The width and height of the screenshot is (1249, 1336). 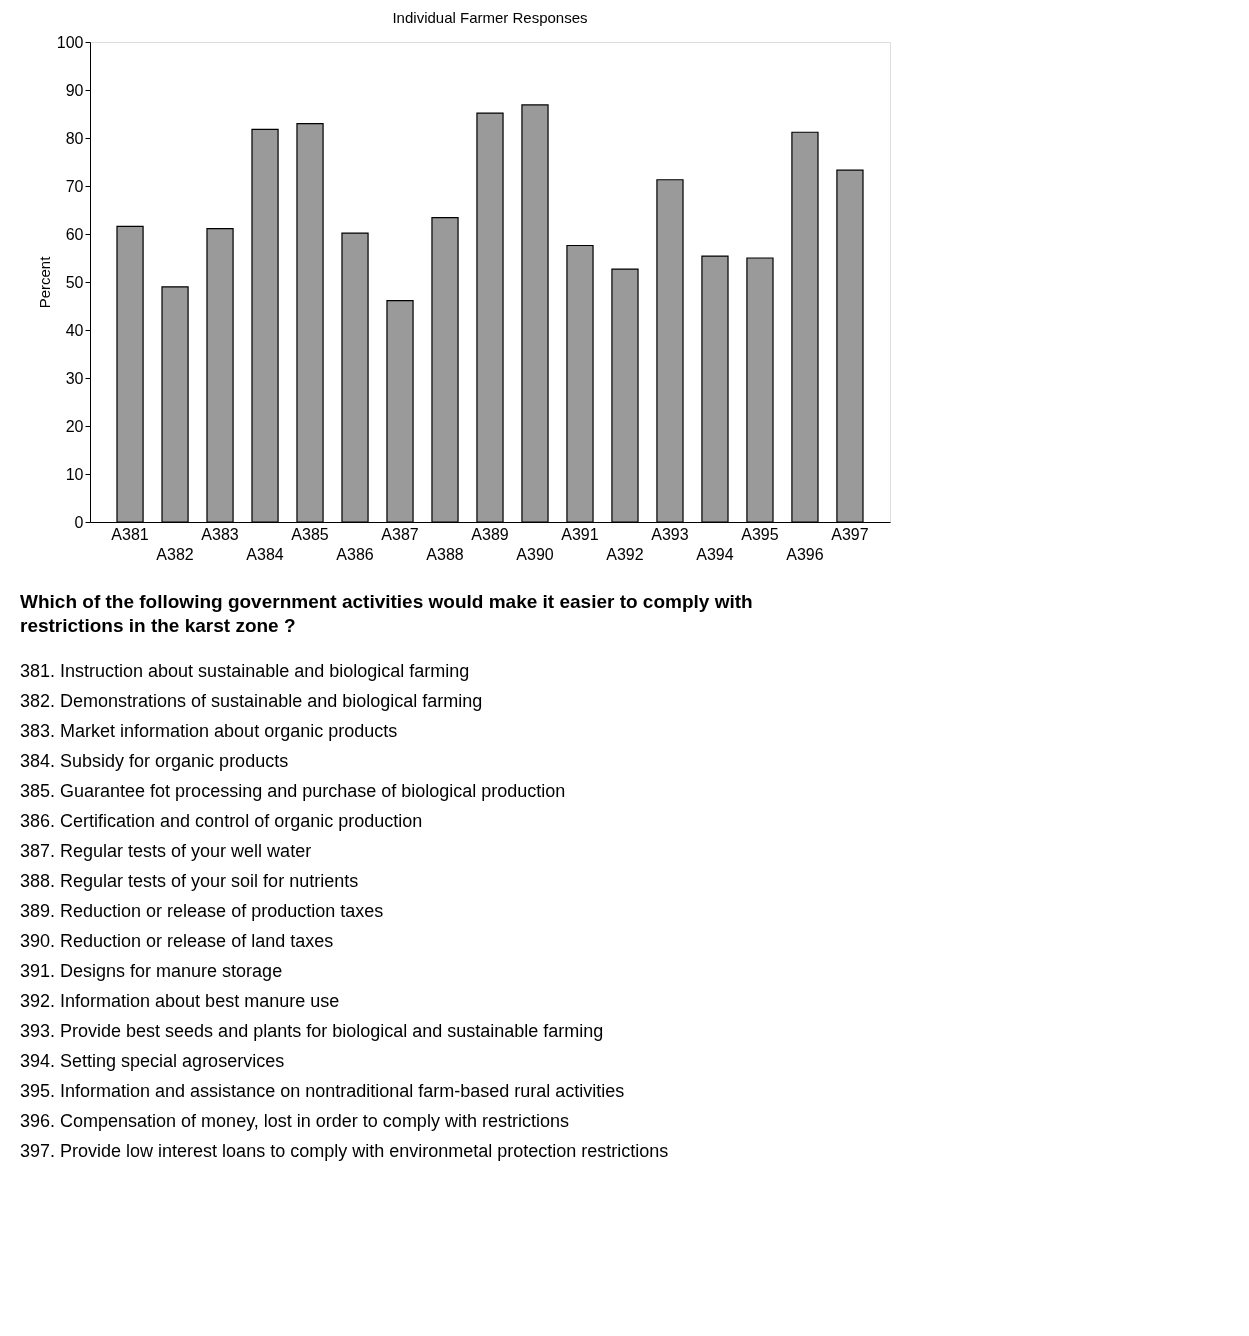 What do you see at coordinates (715, 554) in the screenshot?
I see `x-tick-label: A394` at bounding box center [715, 554].